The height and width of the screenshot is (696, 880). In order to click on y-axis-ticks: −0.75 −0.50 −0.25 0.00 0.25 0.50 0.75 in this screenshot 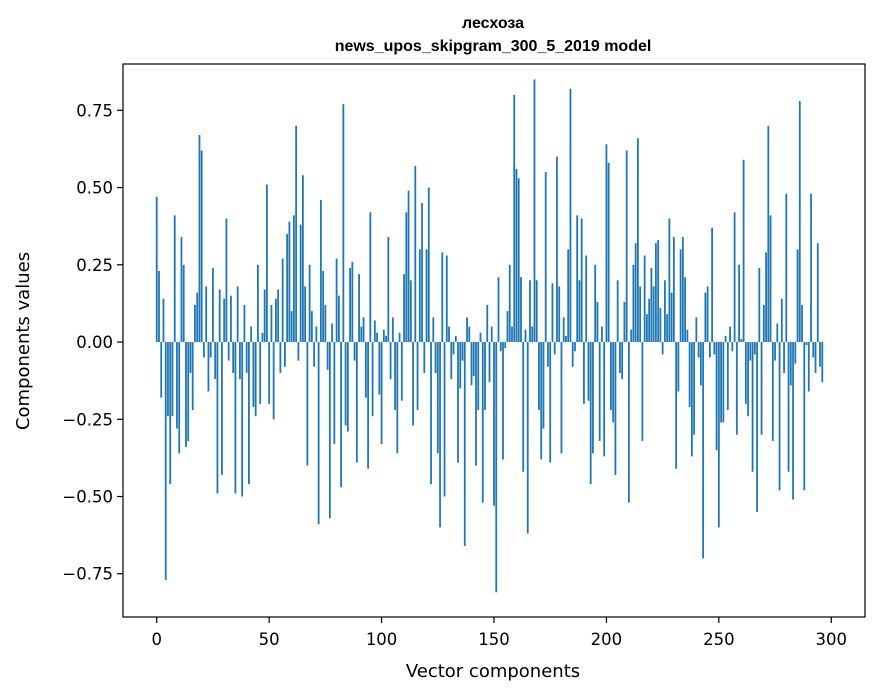, I will do `click(92, 342)`.